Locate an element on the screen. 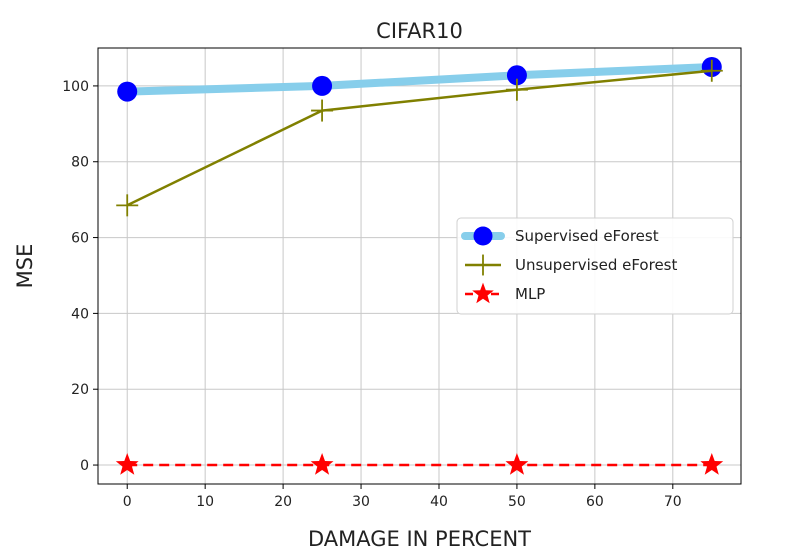 Image resolution: width=787 pixels, height=560 pixels. x-tick-label: 70 is located at coordinates (673, 502).